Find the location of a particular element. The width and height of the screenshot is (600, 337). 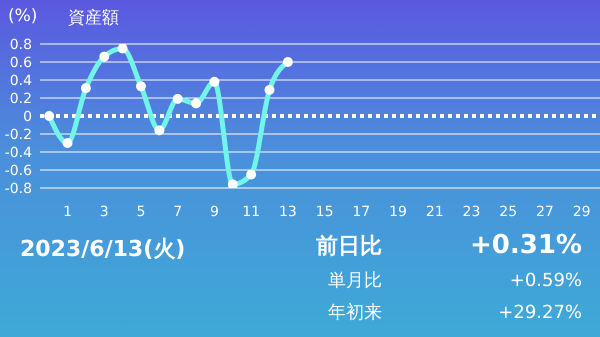

x-tick-label: 27 is located at coordinates (545, 212).